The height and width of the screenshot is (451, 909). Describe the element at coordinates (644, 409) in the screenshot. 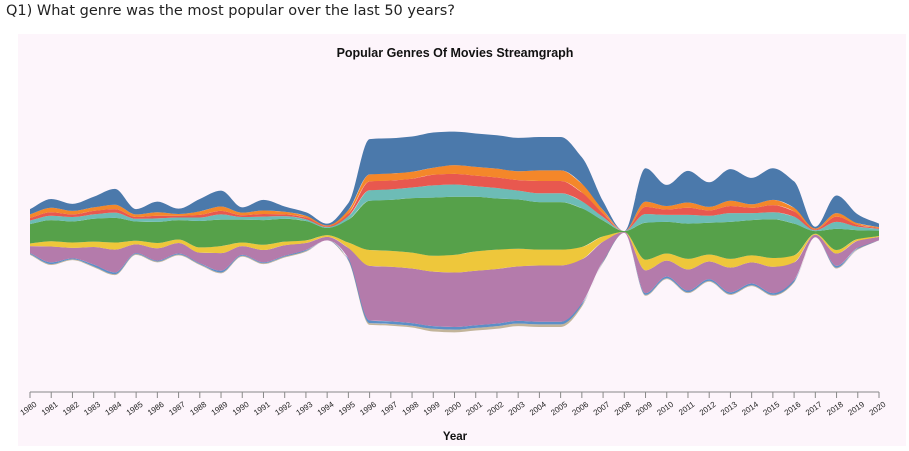

I see `x-tick-label: 2009` at that location.